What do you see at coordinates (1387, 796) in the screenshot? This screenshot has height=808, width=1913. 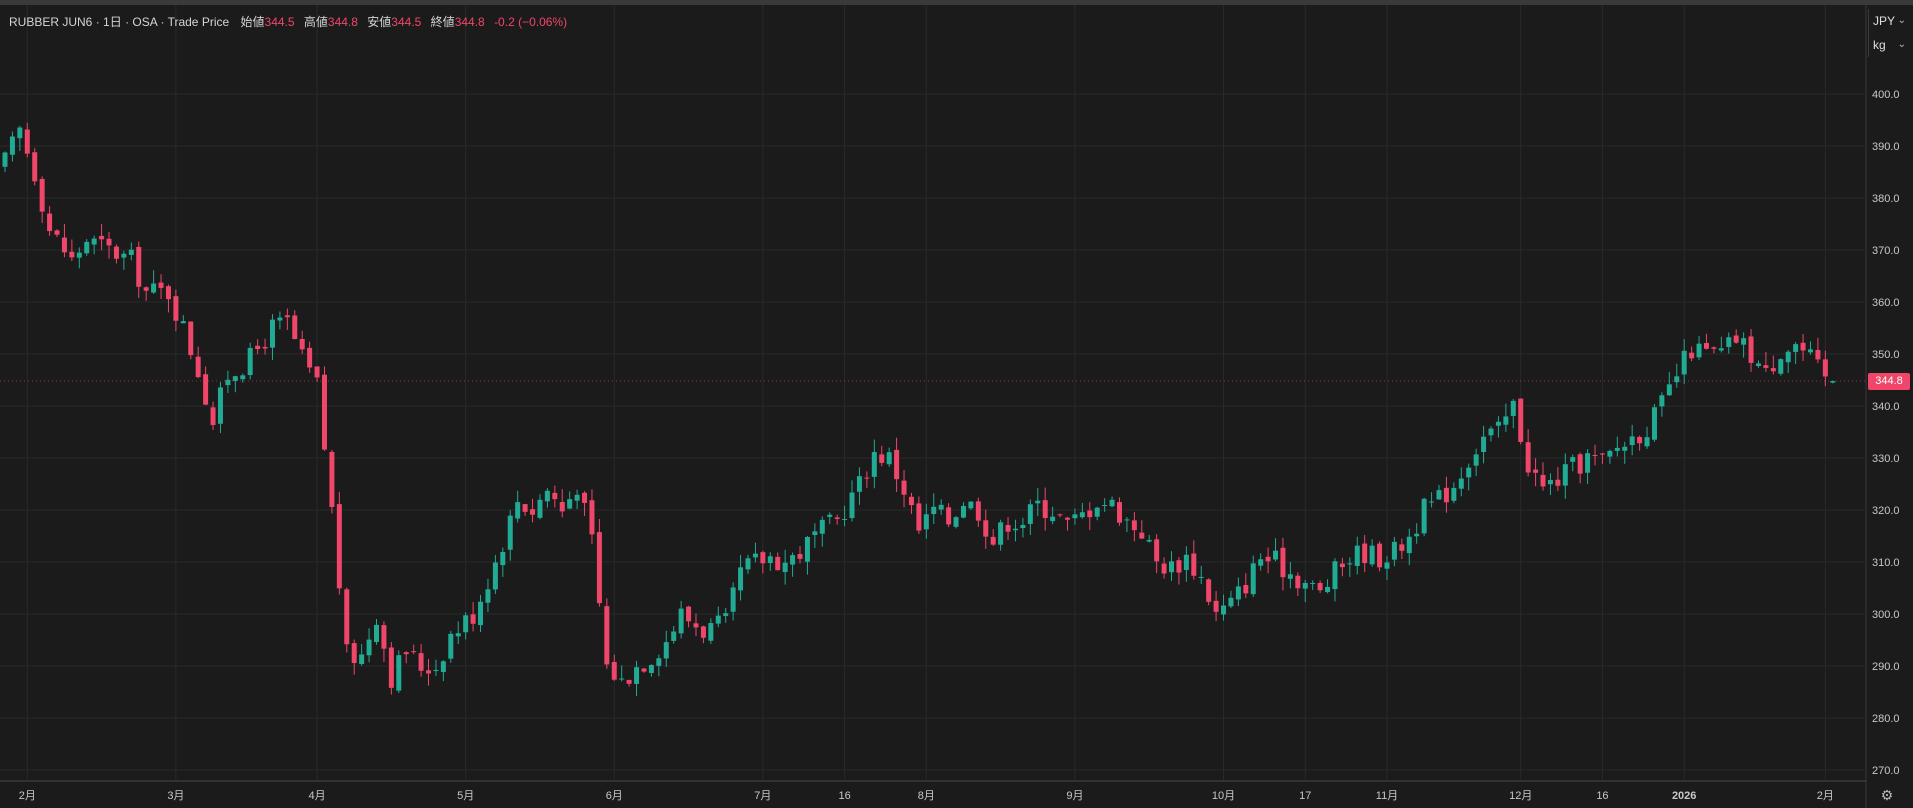 I see `time-tick-label: 11月` at bounding box center [1387, 796].